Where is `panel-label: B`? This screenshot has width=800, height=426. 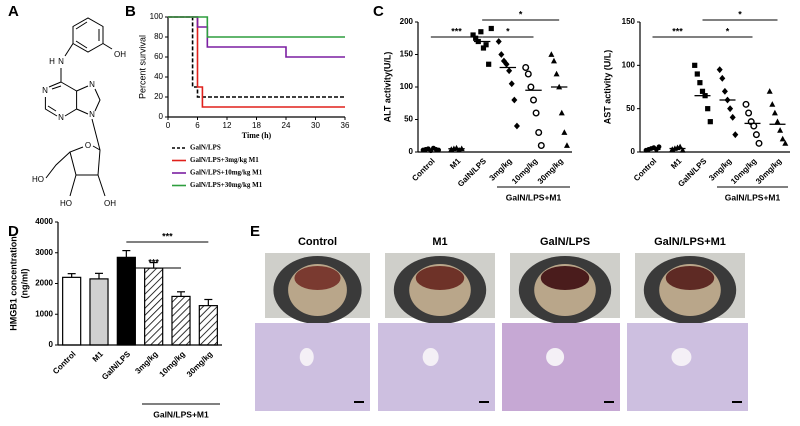
panel-label: B is located at coordinates (130, 11).